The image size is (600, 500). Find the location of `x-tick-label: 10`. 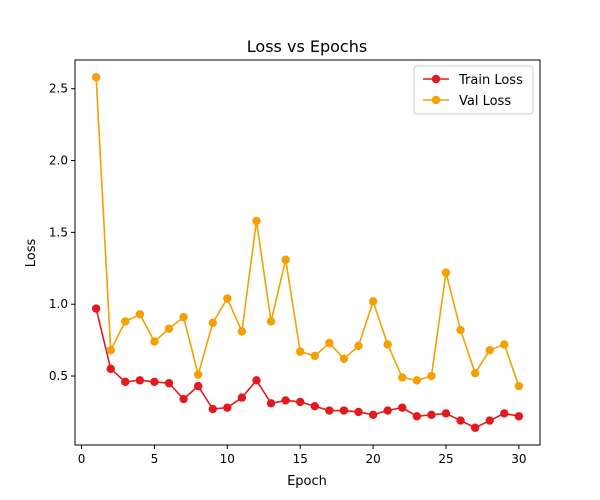

x-tick-label: 10 is located at coordinates (227, 459).